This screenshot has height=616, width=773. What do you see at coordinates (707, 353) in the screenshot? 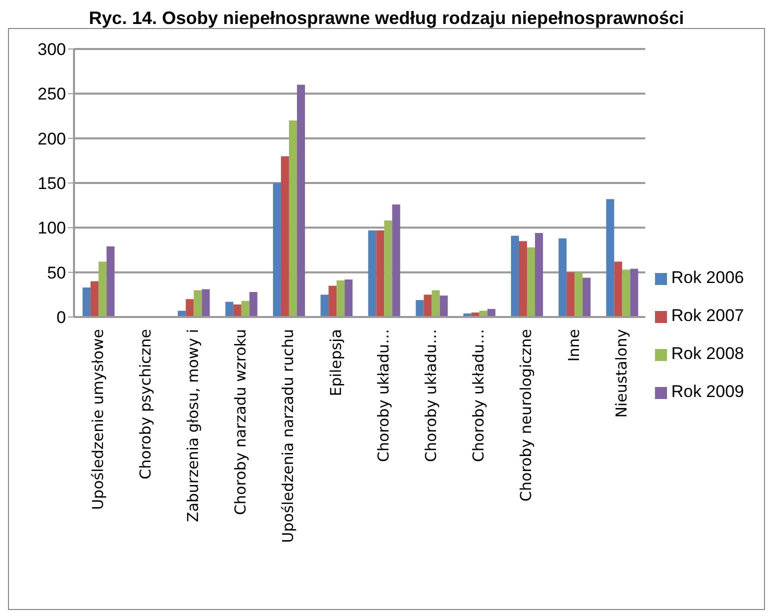
I see `legend-label: Rok 2008` at bounding box center [707, 353].